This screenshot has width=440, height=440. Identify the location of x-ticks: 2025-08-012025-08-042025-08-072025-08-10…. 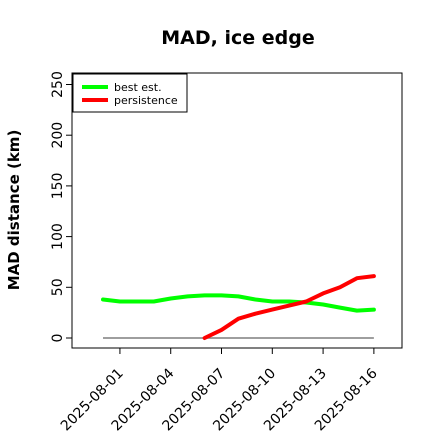
(219, 391).